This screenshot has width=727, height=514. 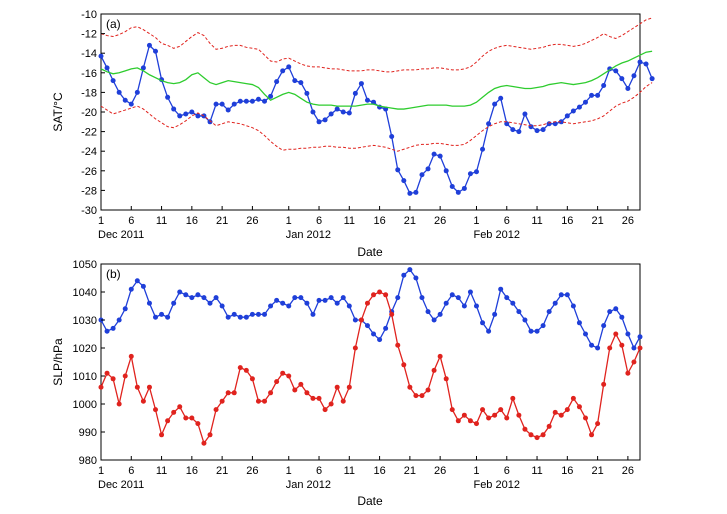 I want to click on panel-b-x-axis-label: Date, so click(x=370, y=501).